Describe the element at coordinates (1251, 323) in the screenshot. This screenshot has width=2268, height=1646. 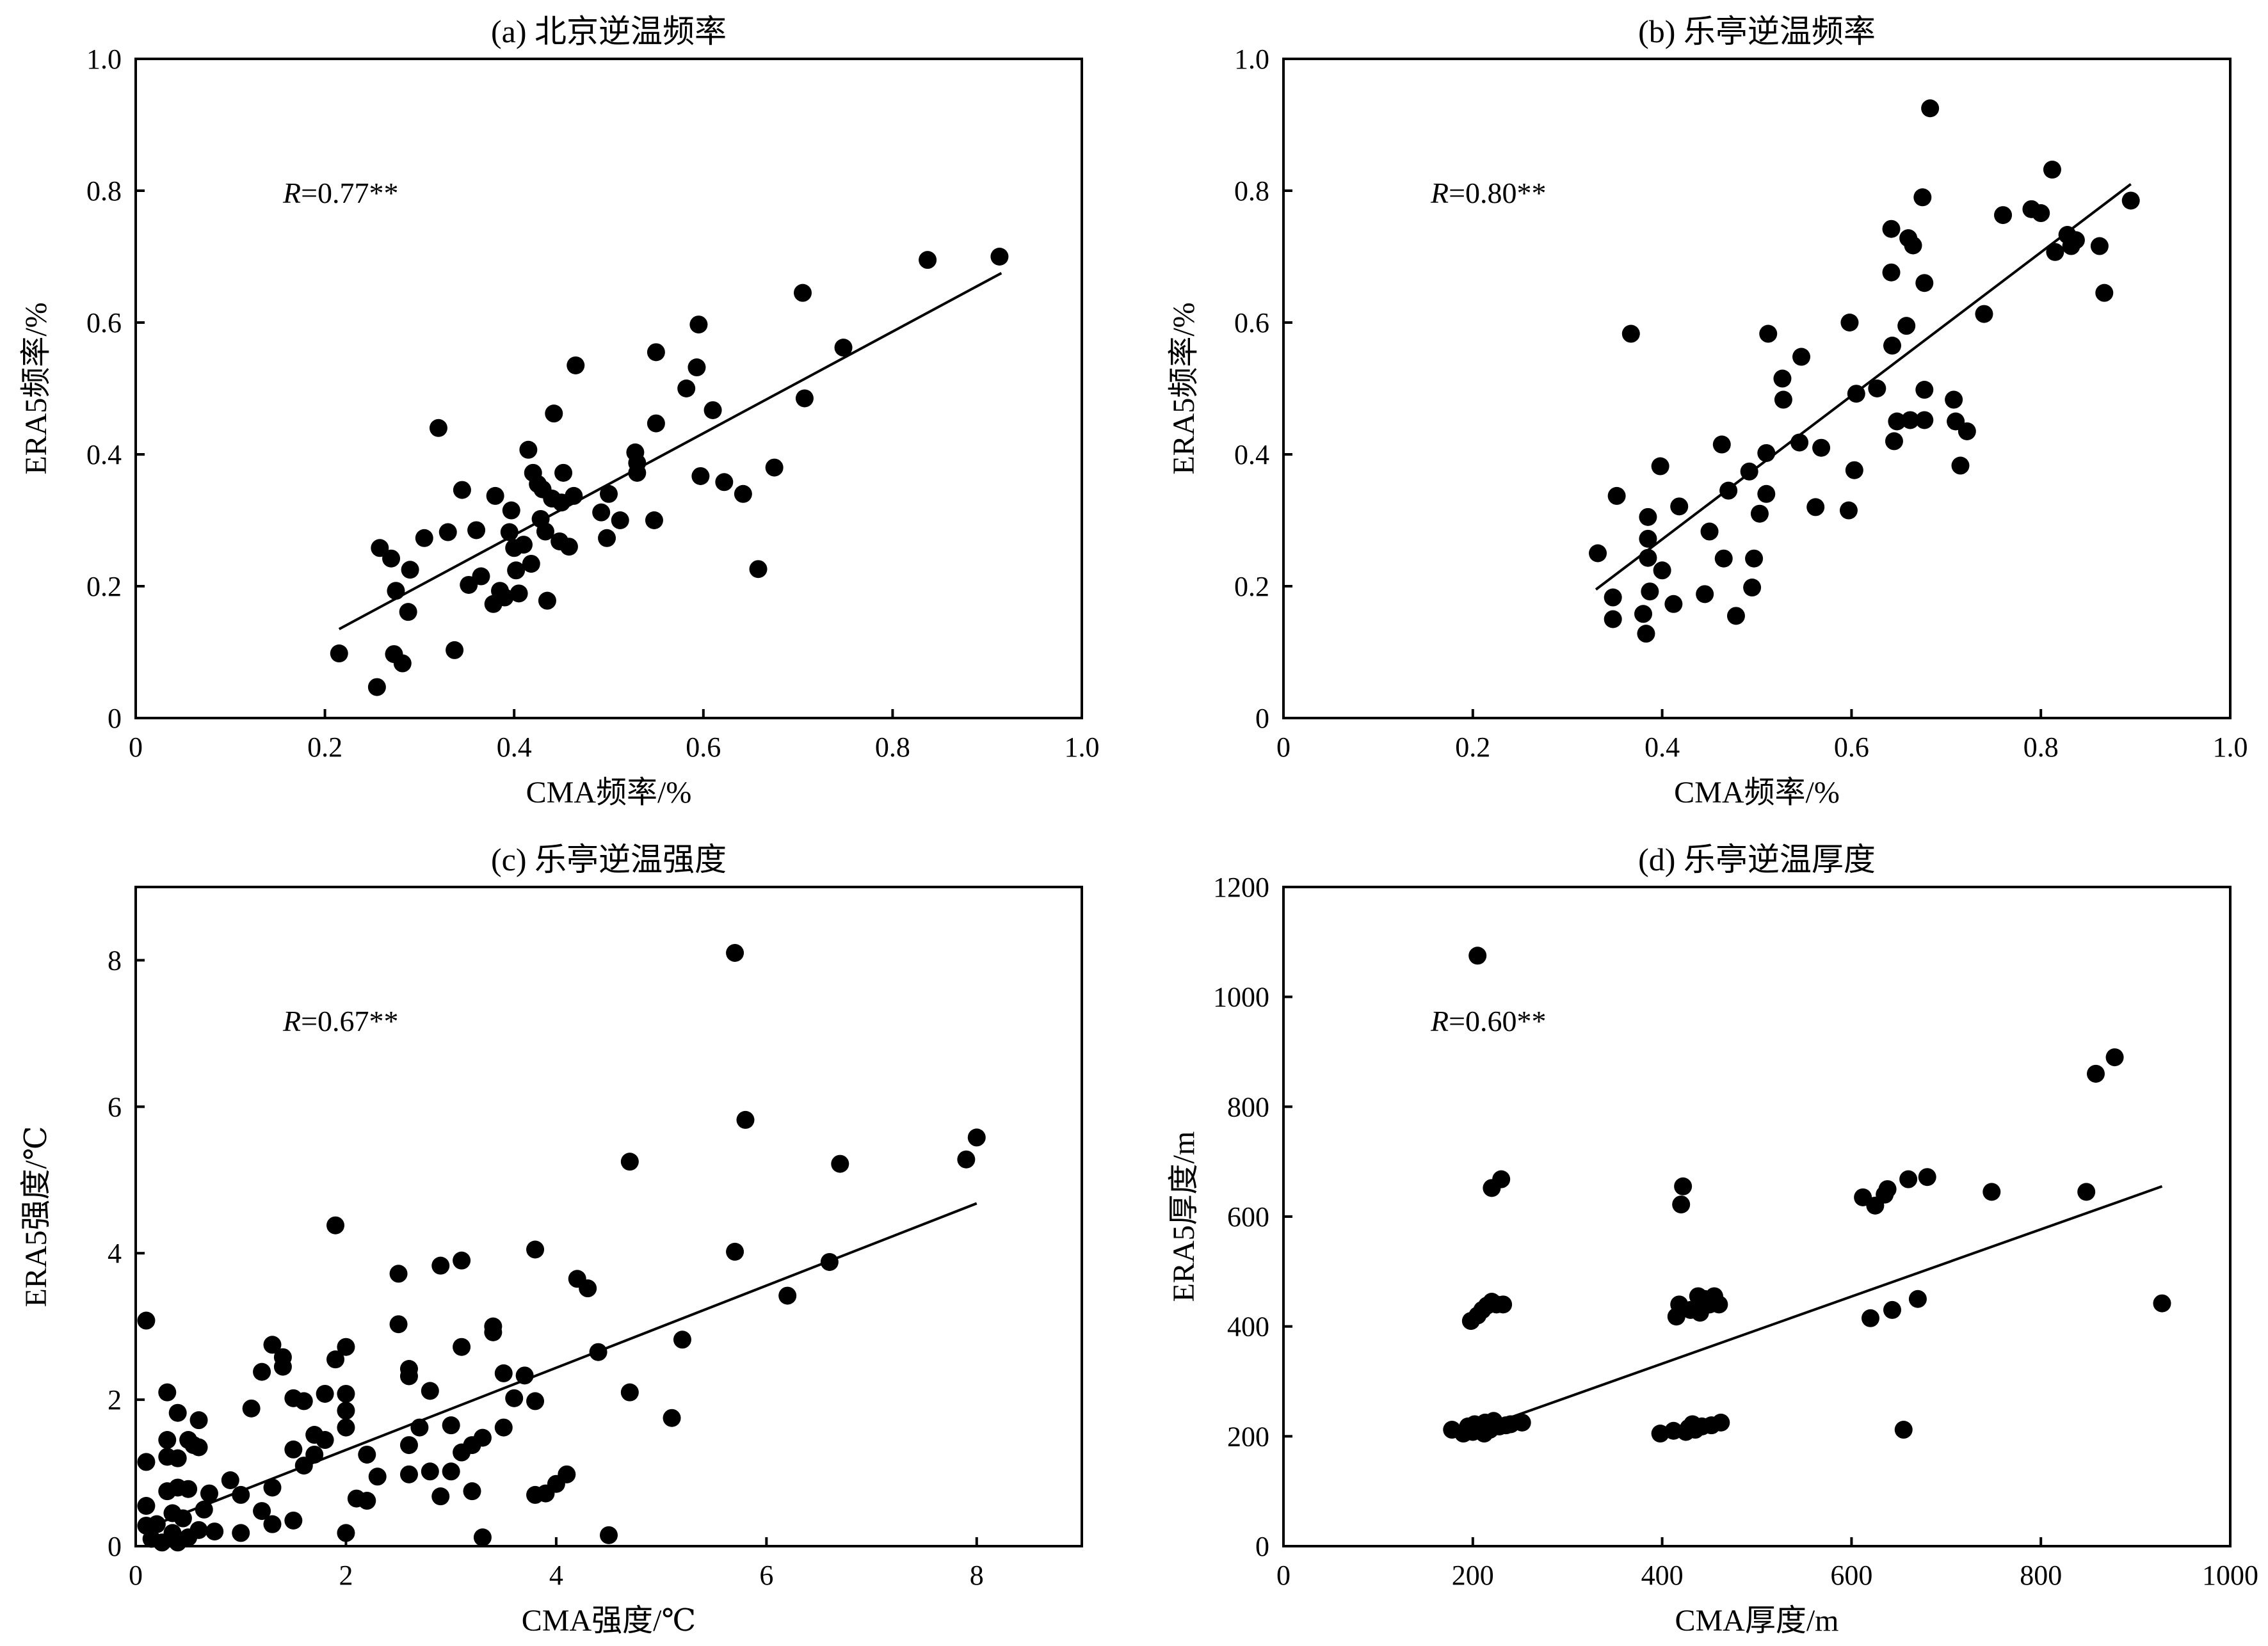
I see `y-tick-label: 0.6` at that location.